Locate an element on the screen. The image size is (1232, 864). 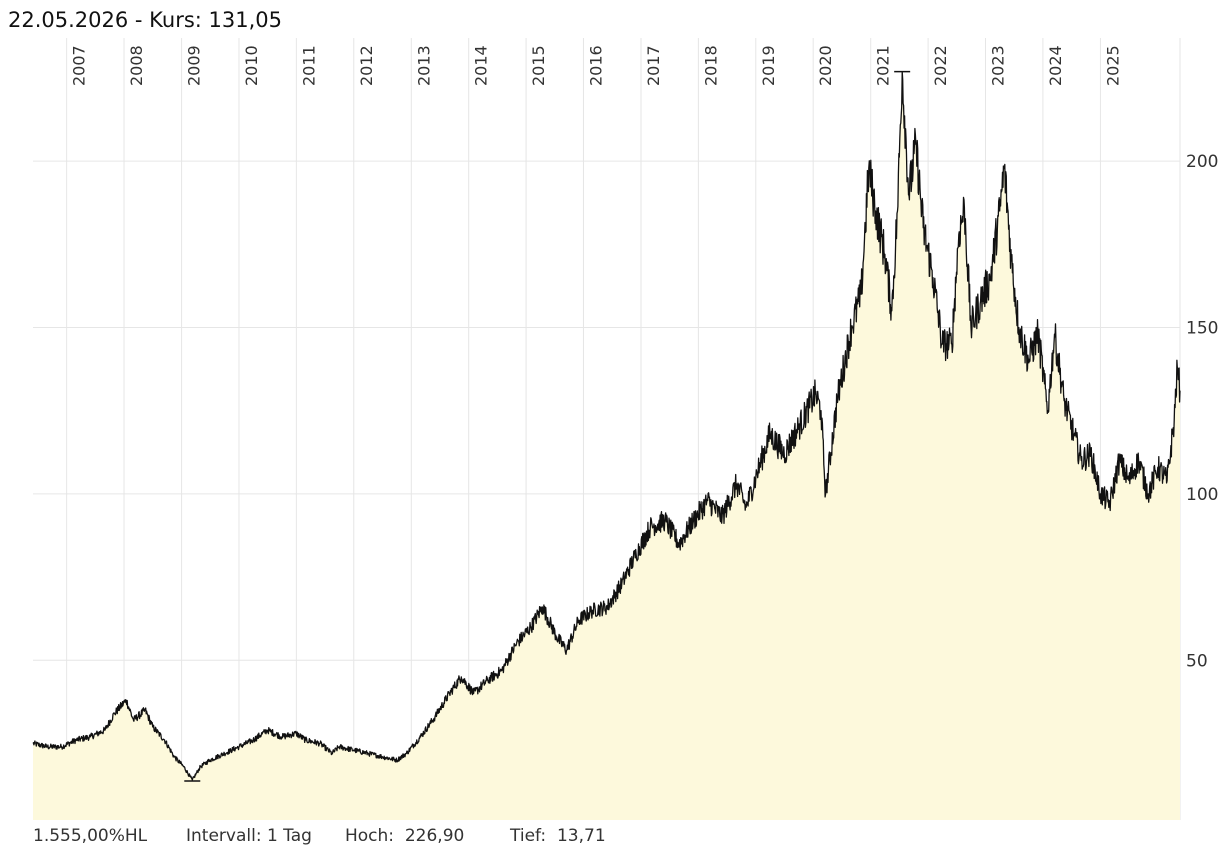
performance-label: 1.555,00%HL is located at coordinates (90, 836).